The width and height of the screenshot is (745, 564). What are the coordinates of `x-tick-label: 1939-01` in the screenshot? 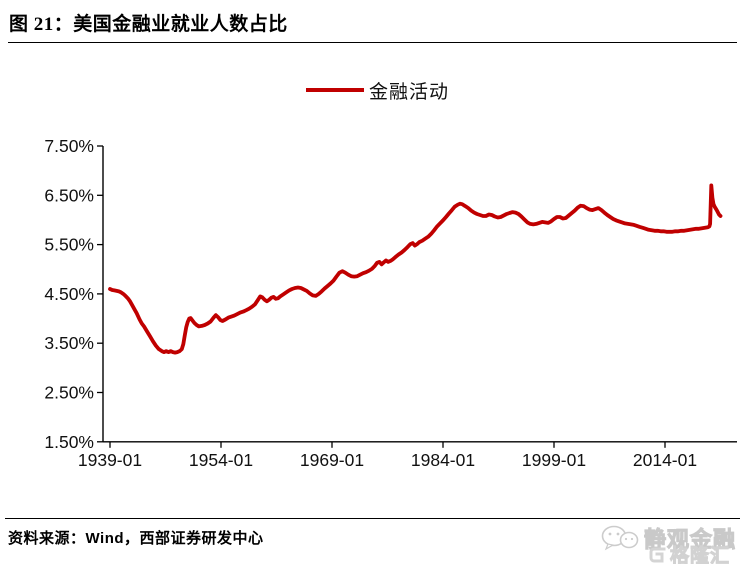 It's located at (110, 460).